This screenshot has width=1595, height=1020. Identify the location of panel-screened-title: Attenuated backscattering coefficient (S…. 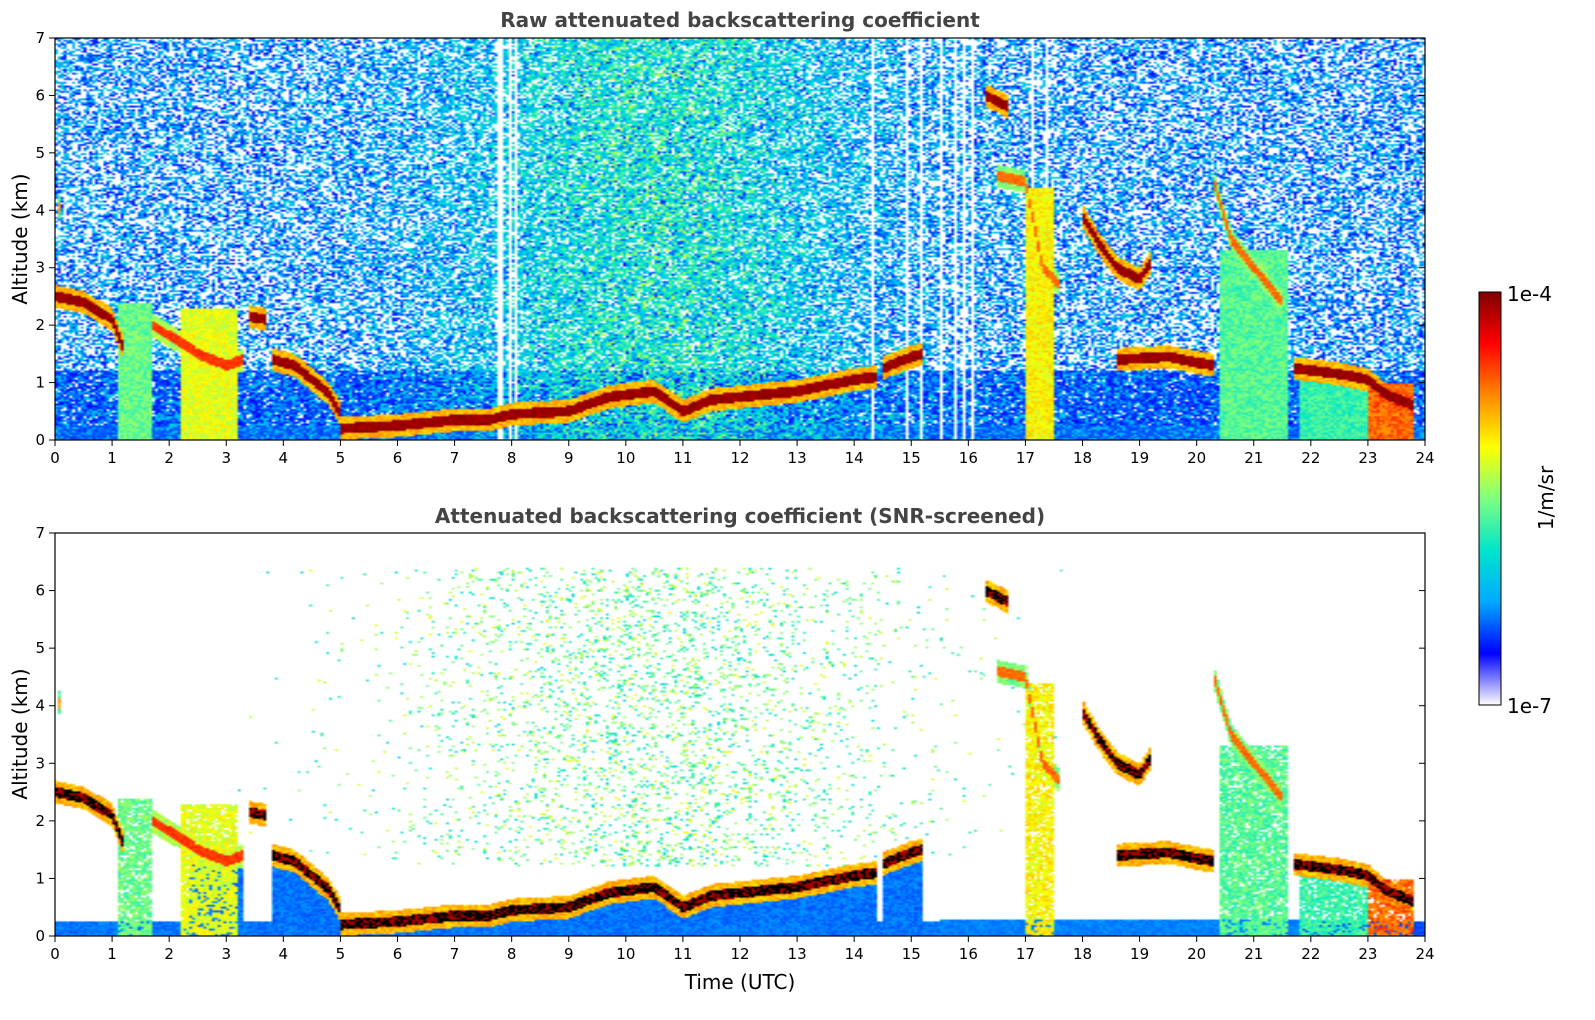
(740, 516).